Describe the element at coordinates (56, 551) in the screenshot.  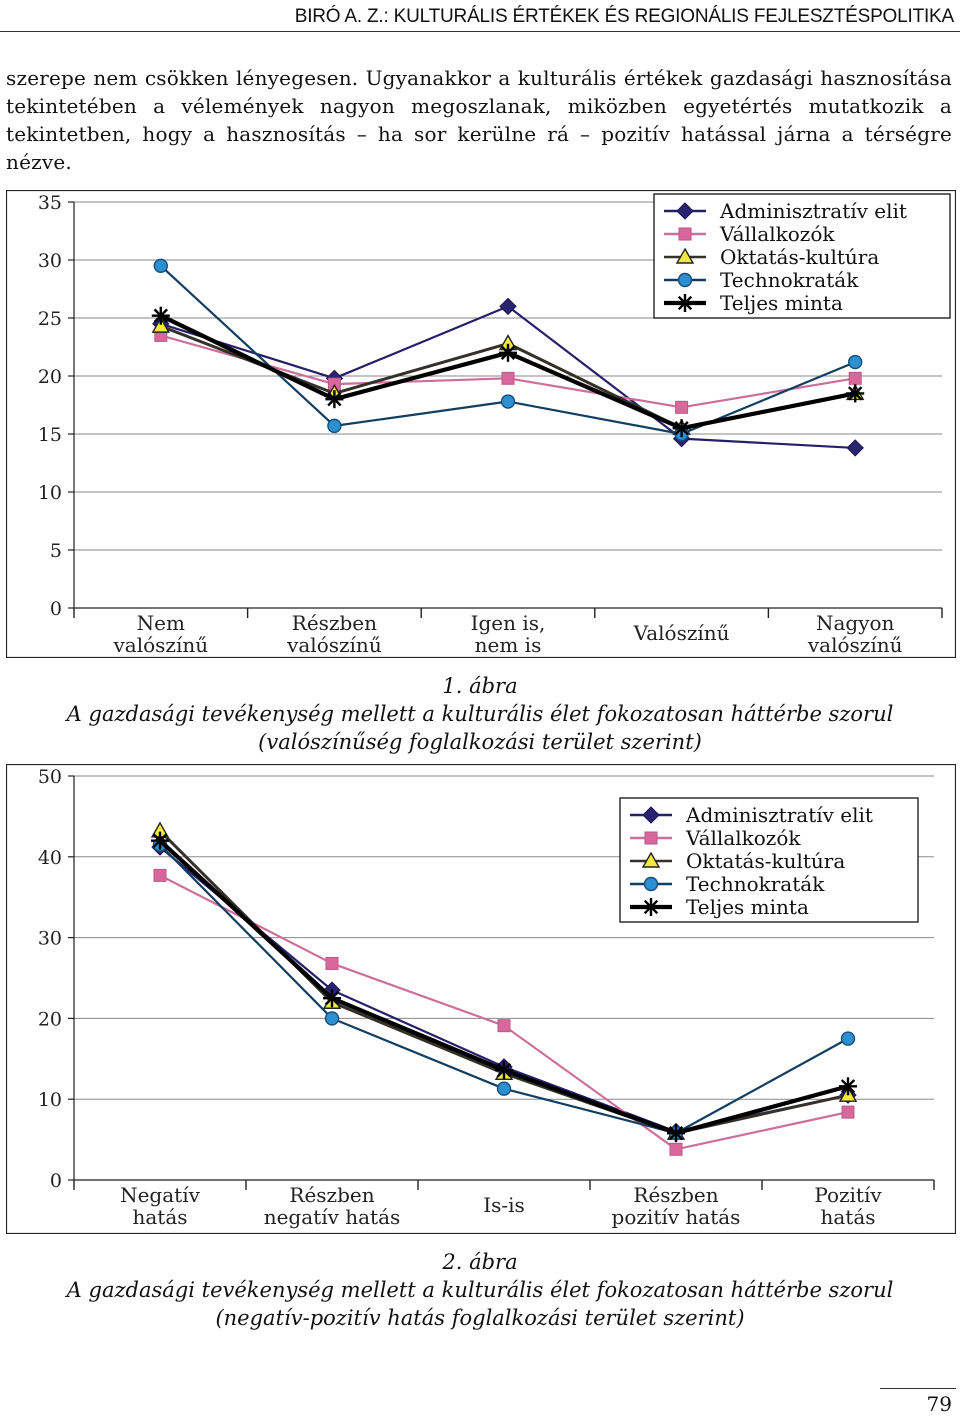
I see `y-tick-label: 5` at that location.